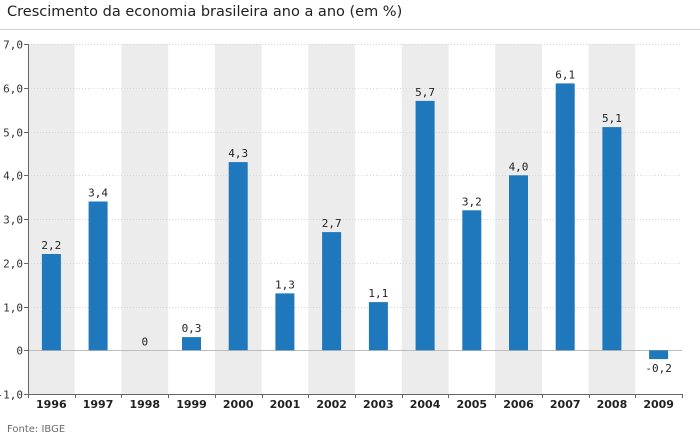  What do you see at coordinates (144, 341) in the screenshot?
I see `data-label: 0` at bounding box center [144, 341].